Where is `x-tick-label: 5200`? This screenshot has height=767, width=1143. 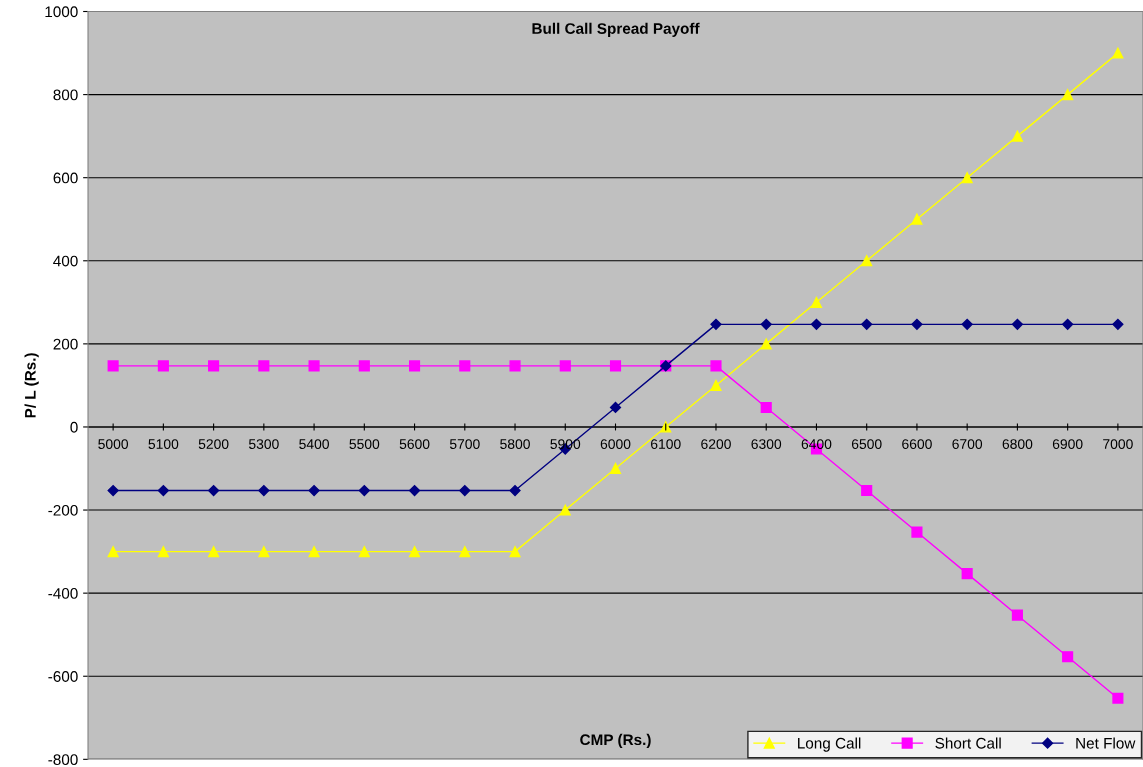 x-tick-label: 5200 is located at coordinates (213, 444).